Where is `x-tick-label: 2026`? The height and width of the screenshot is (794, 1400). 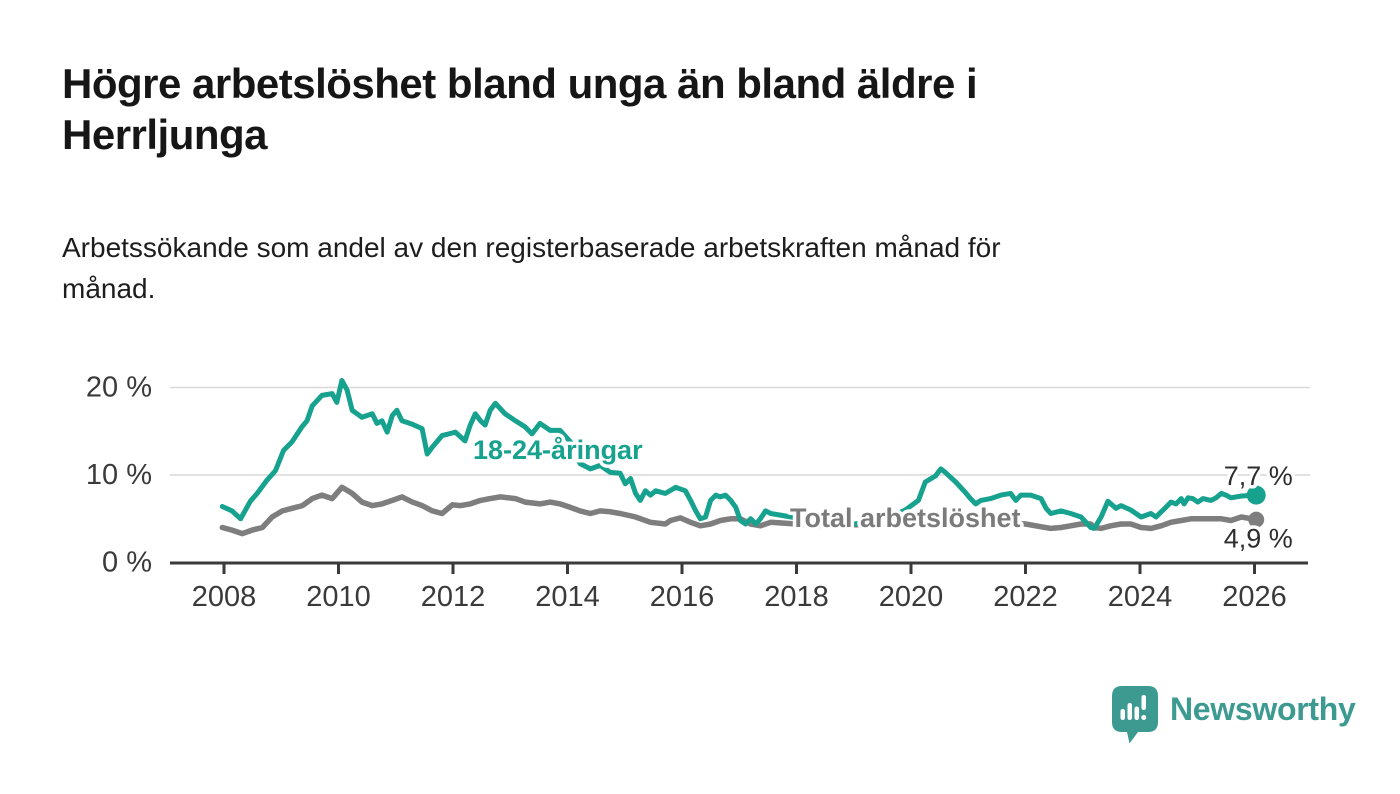 x-tick-label: 2026 is located at coordinates (1254, 597).